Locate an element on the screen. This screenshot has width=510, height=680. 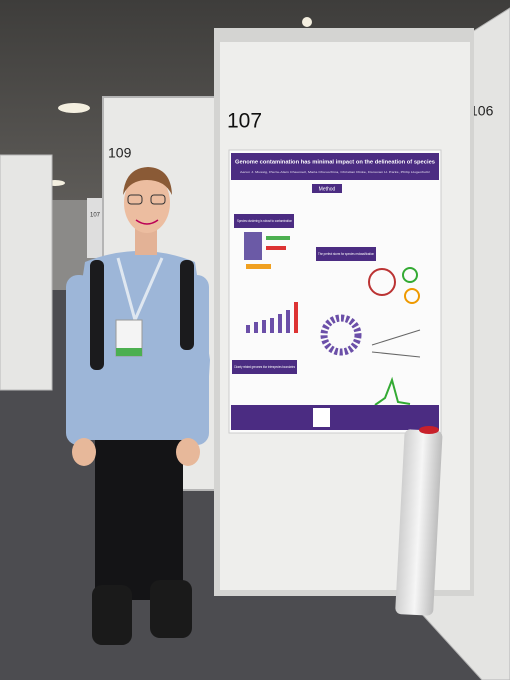
panel-number: 106 is located at coordinates (482, 111).